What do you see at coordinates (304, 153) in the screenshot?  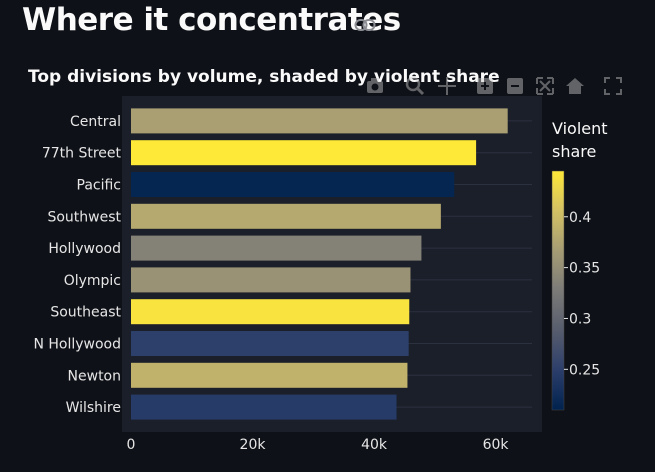 I see `bar-77th-street` at bounding box center [304, 153].